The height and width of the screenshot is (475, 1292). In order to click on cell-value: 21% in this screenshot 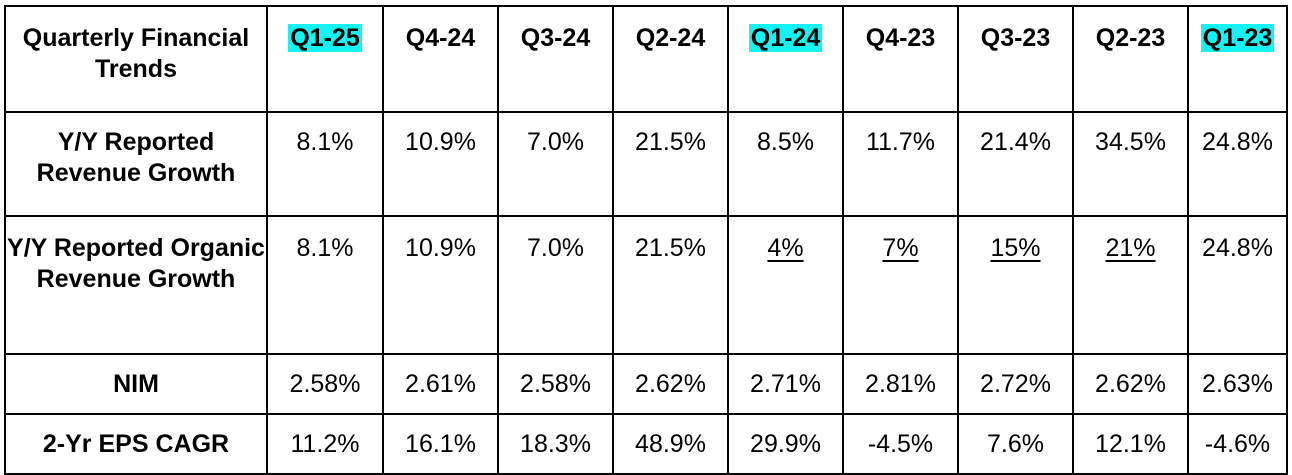, I will do `click(1130, 248)`.